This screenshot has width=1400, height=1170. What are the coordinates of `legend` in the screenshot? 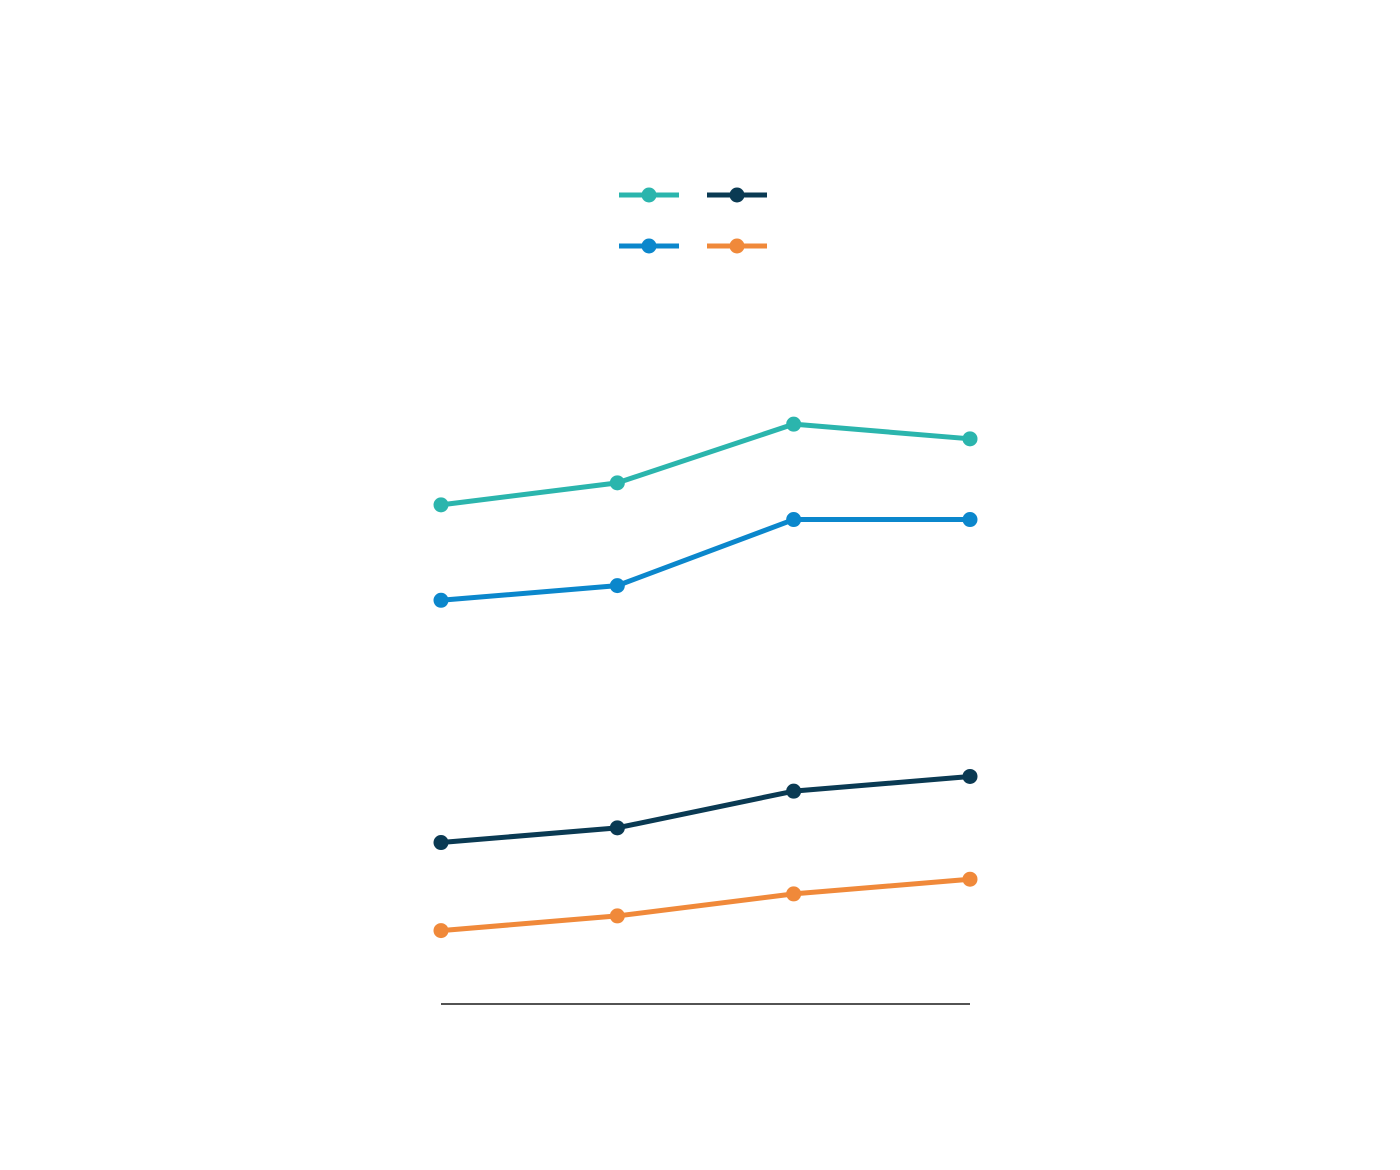 It's located at (693, 220).